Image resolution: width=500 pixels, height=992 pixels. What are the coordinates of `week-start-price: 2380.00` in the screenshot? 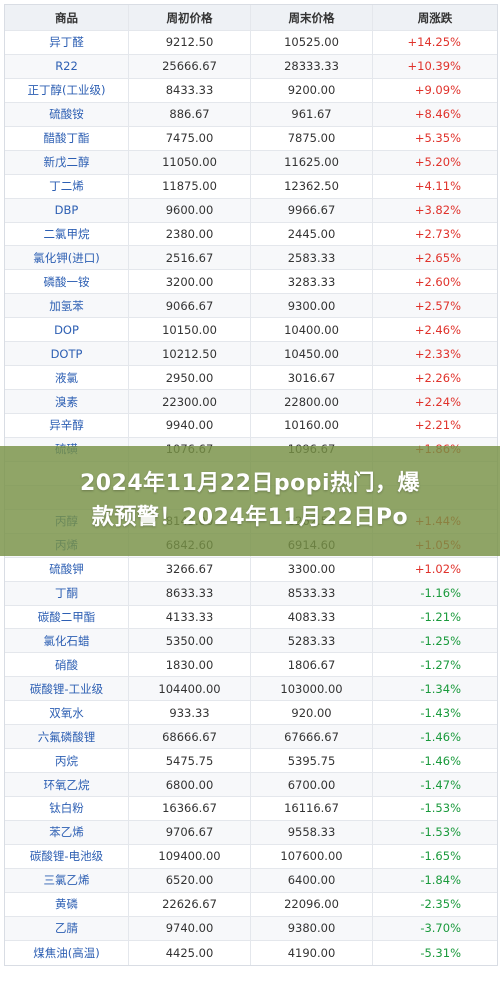 It's located at (190, 234).